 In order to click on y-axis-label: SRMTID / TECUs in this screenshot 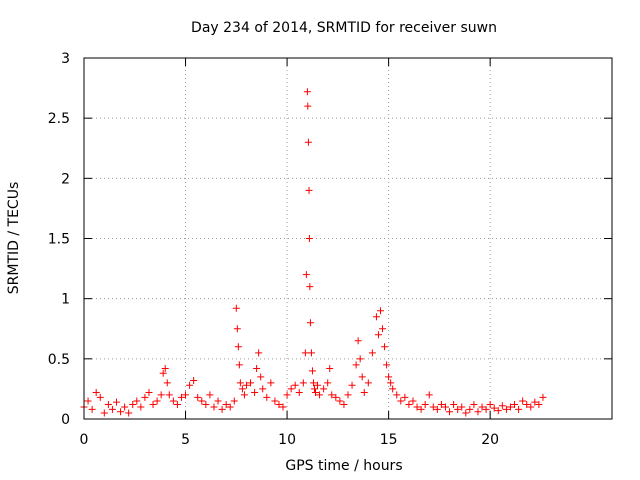, I will do `click(14, 238)`.